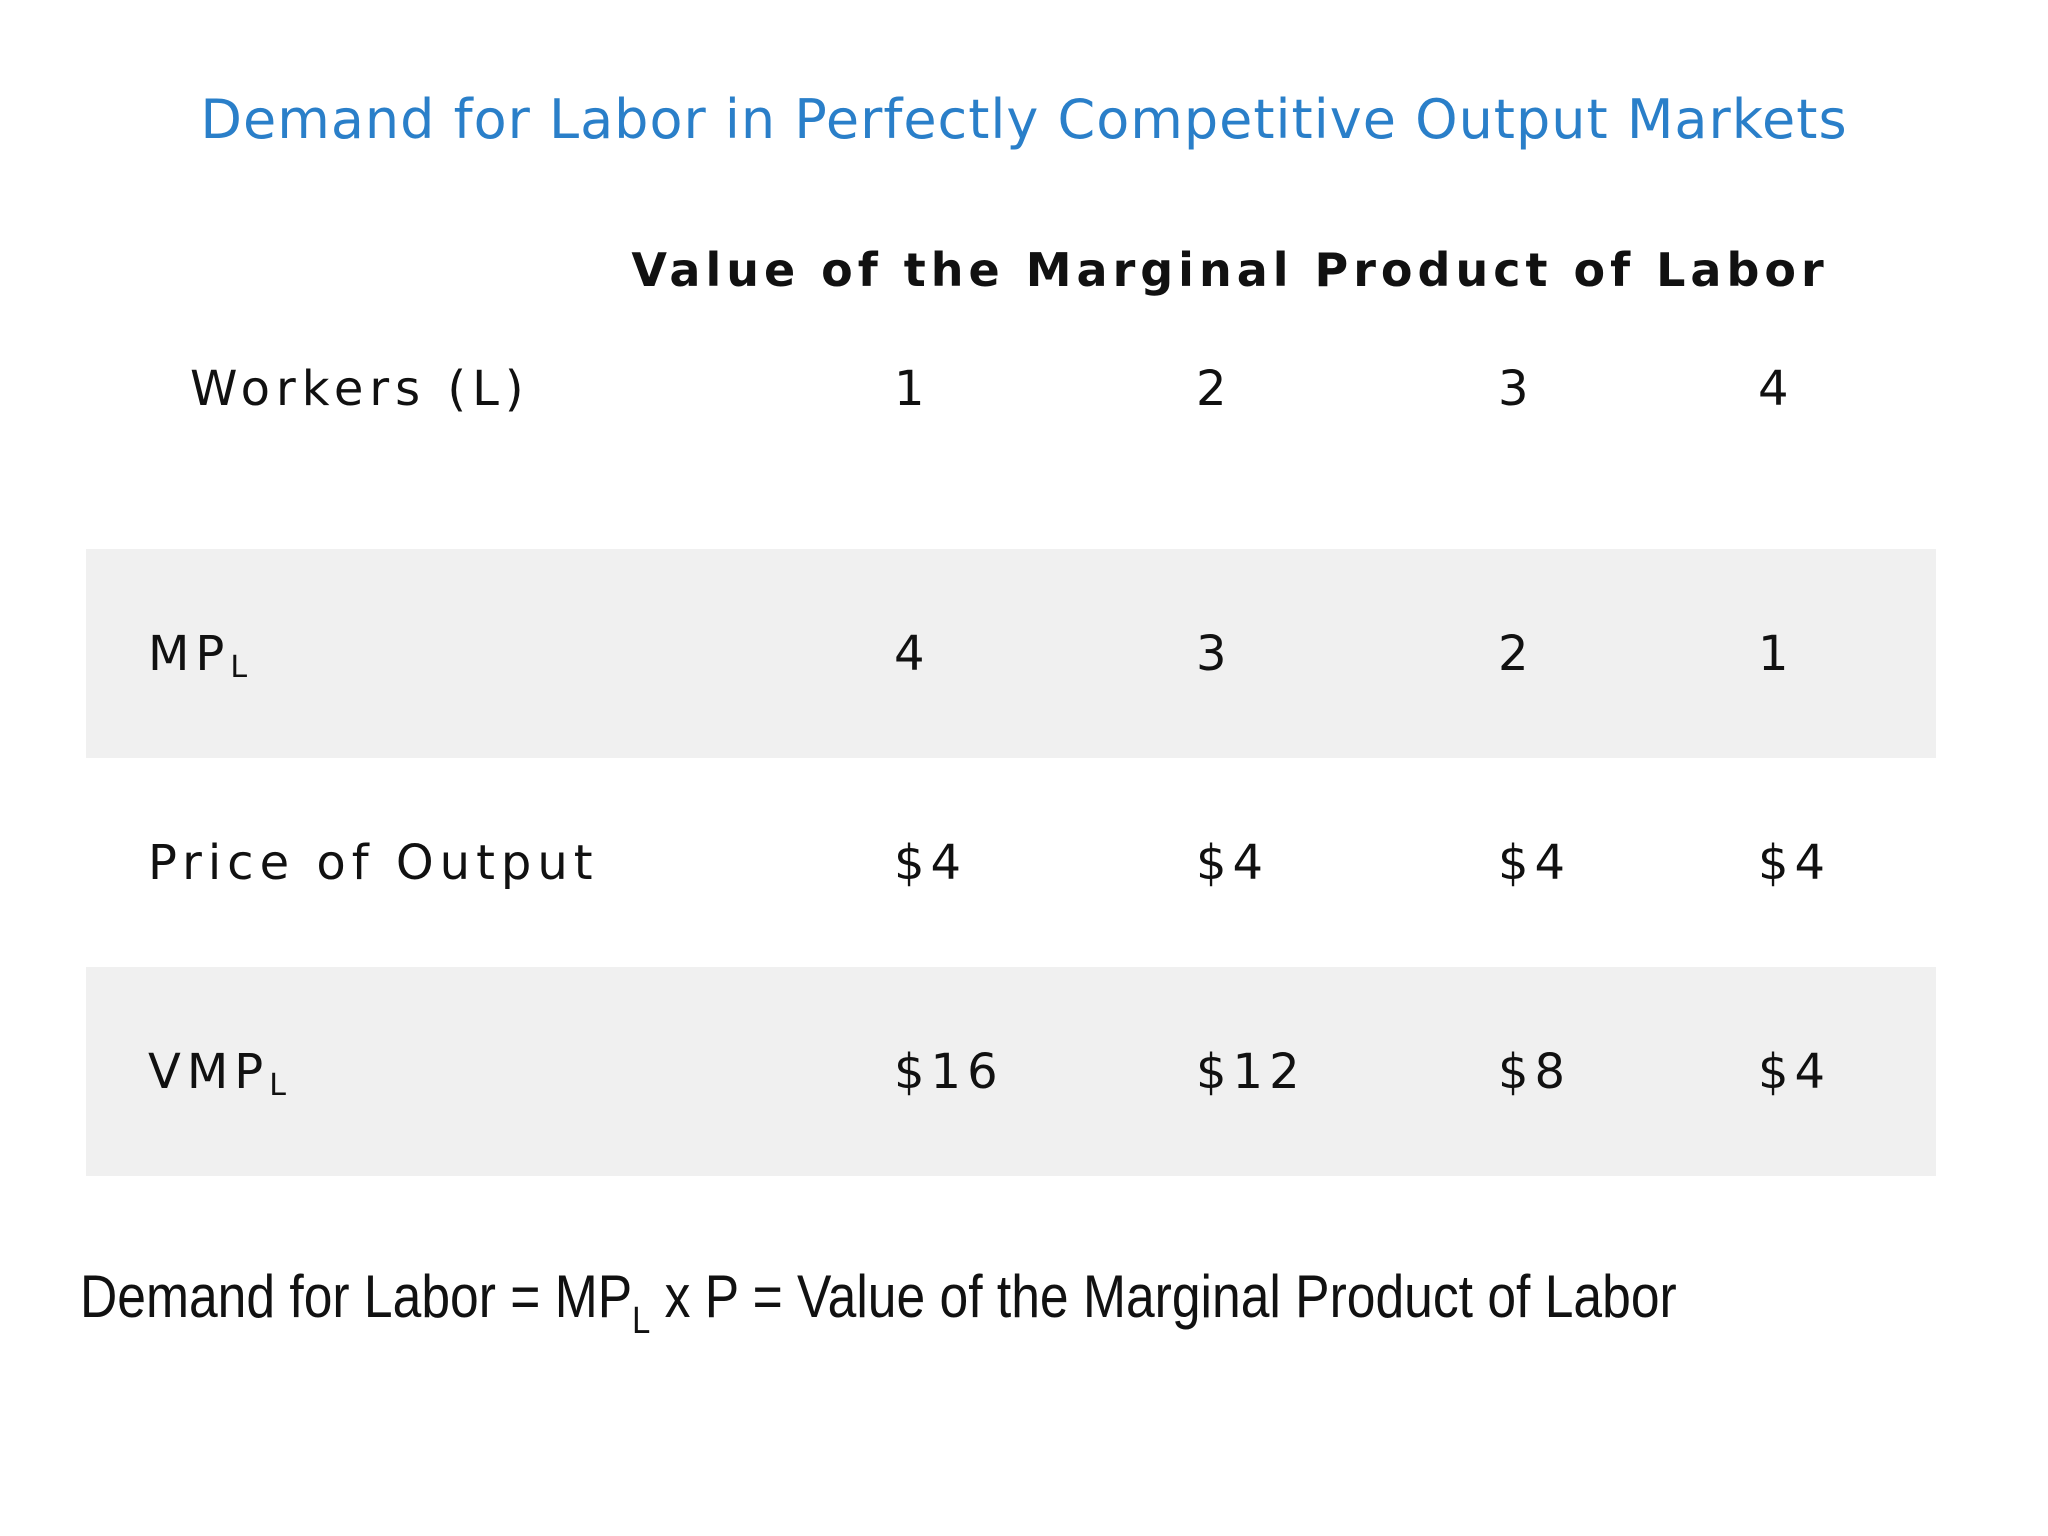 The image size is (2048, 1536). What do you see at coordinates (1251, 1071) in the screenshot?
I see `table-cell: $12` at bounding box center [1251, 1071].